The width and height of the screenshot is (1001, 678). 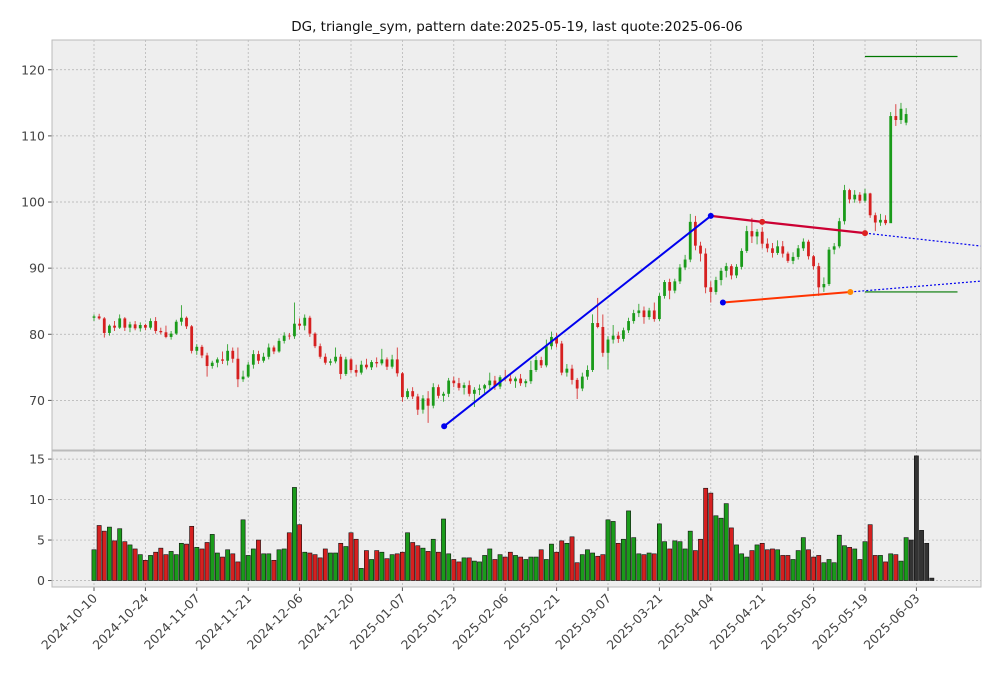 I want to click on upper-end-point, so click(x=865, y=233).